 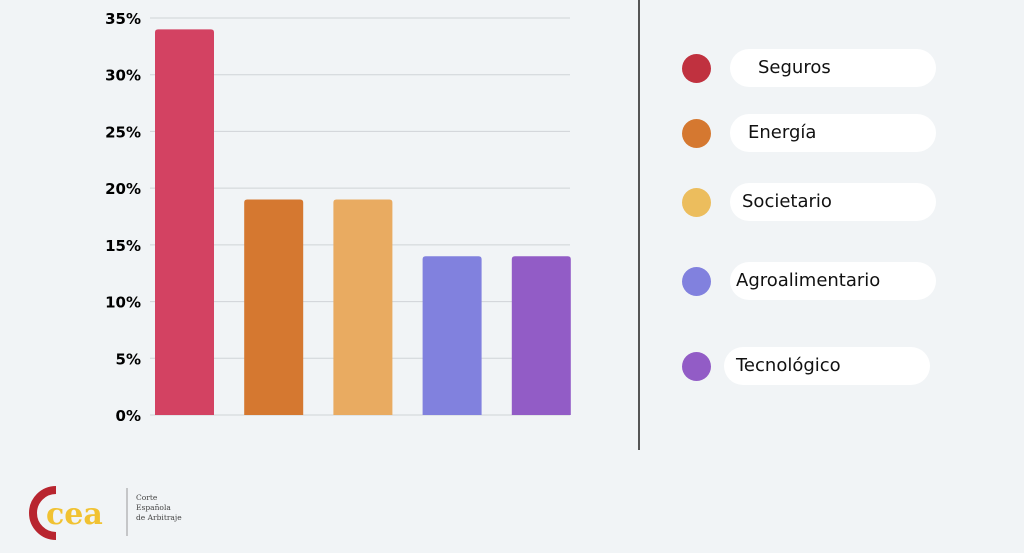 I want to click on cea-logo: cea, so click(x=78, y=513).